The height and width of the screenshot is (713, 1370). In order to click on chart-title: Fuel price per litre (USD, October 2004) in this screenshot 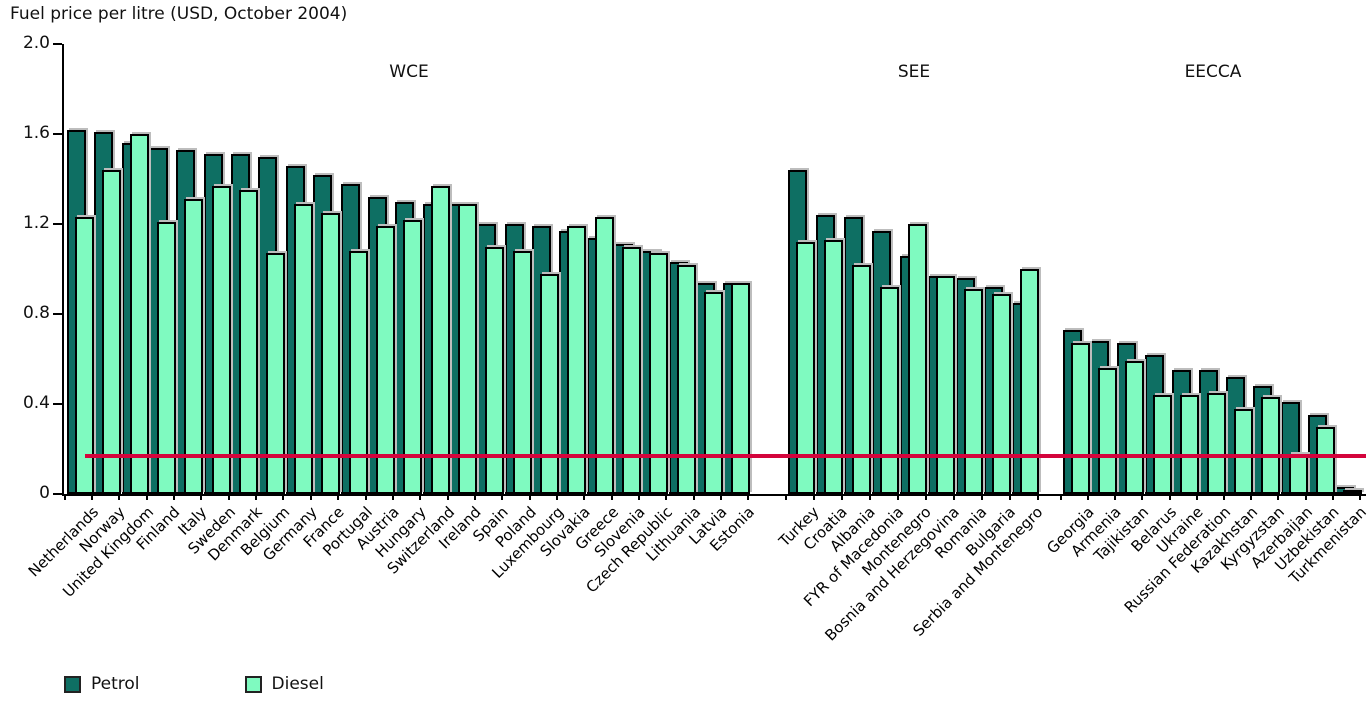, I will do `click(179, 14)`.